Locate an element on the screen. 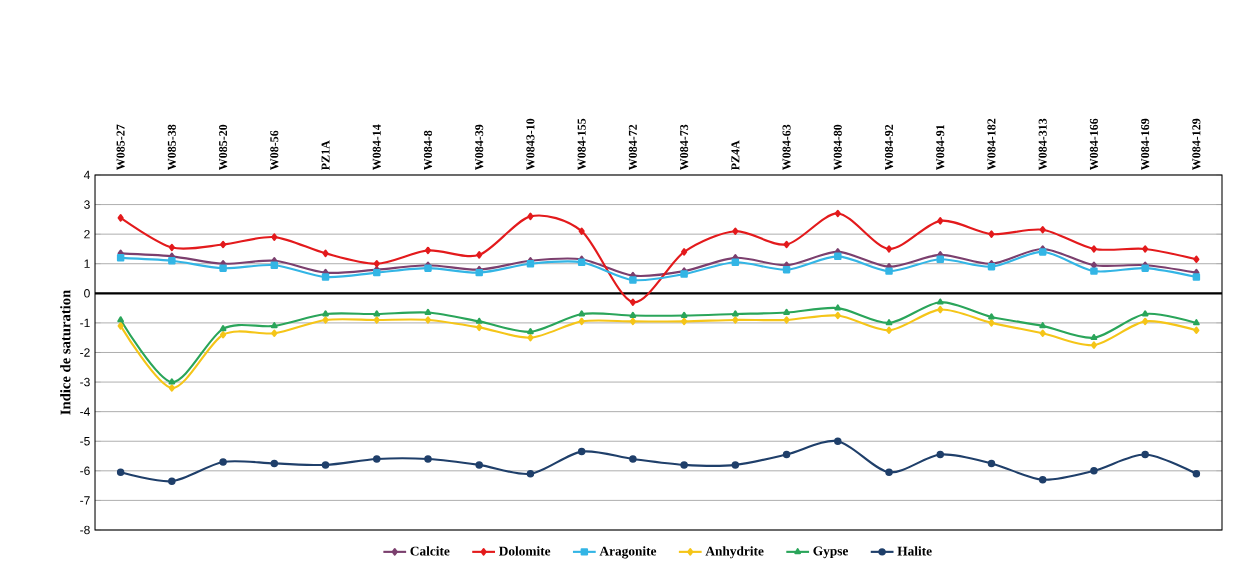 This screenshot has width=1245, height=585. y-axis-title: Indice de saturation is located at coordinates (65, 352).